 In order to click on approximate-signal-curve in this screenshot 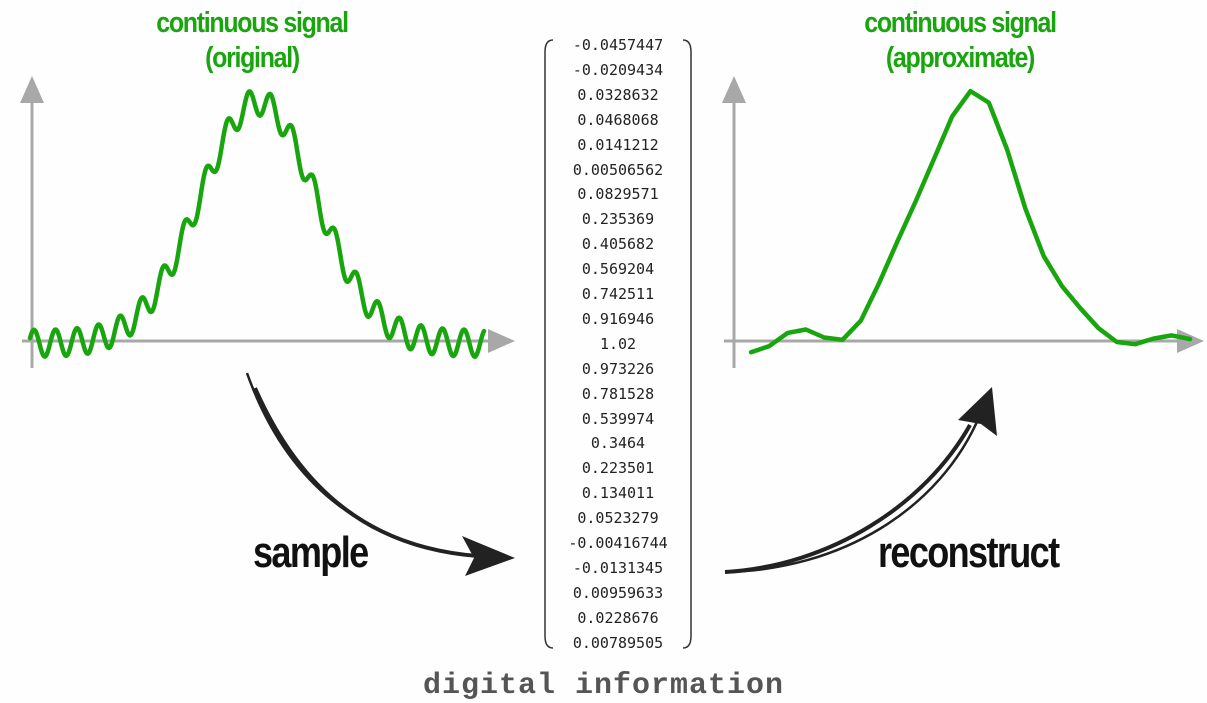, I will do `click(970, 221)`.